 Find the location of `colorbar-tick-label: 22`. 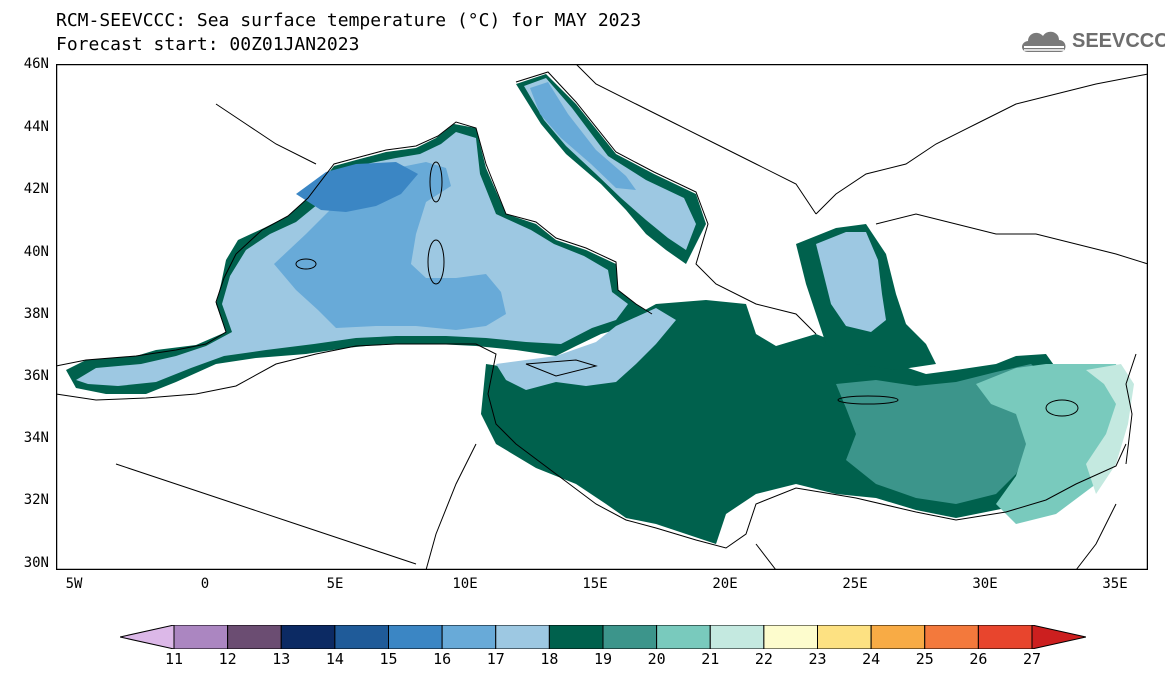

colorbar-tick-label: 22 is located at coordinates (763, 659).